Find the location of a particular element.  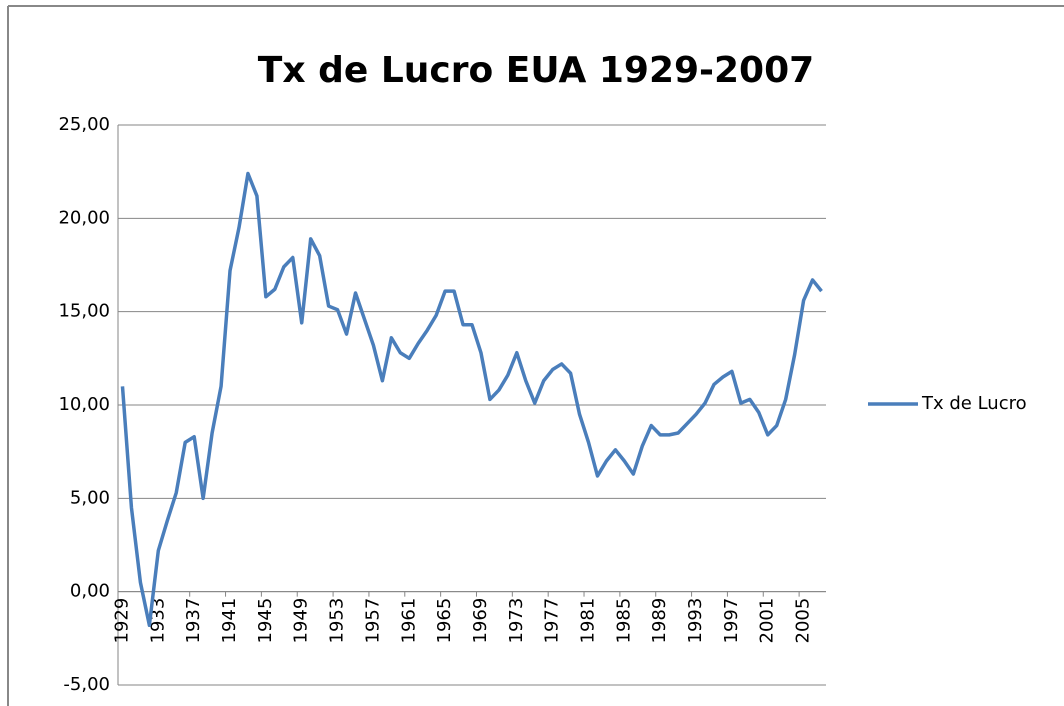

x-tick-label: 1973 is located at coordinates (516, 621).